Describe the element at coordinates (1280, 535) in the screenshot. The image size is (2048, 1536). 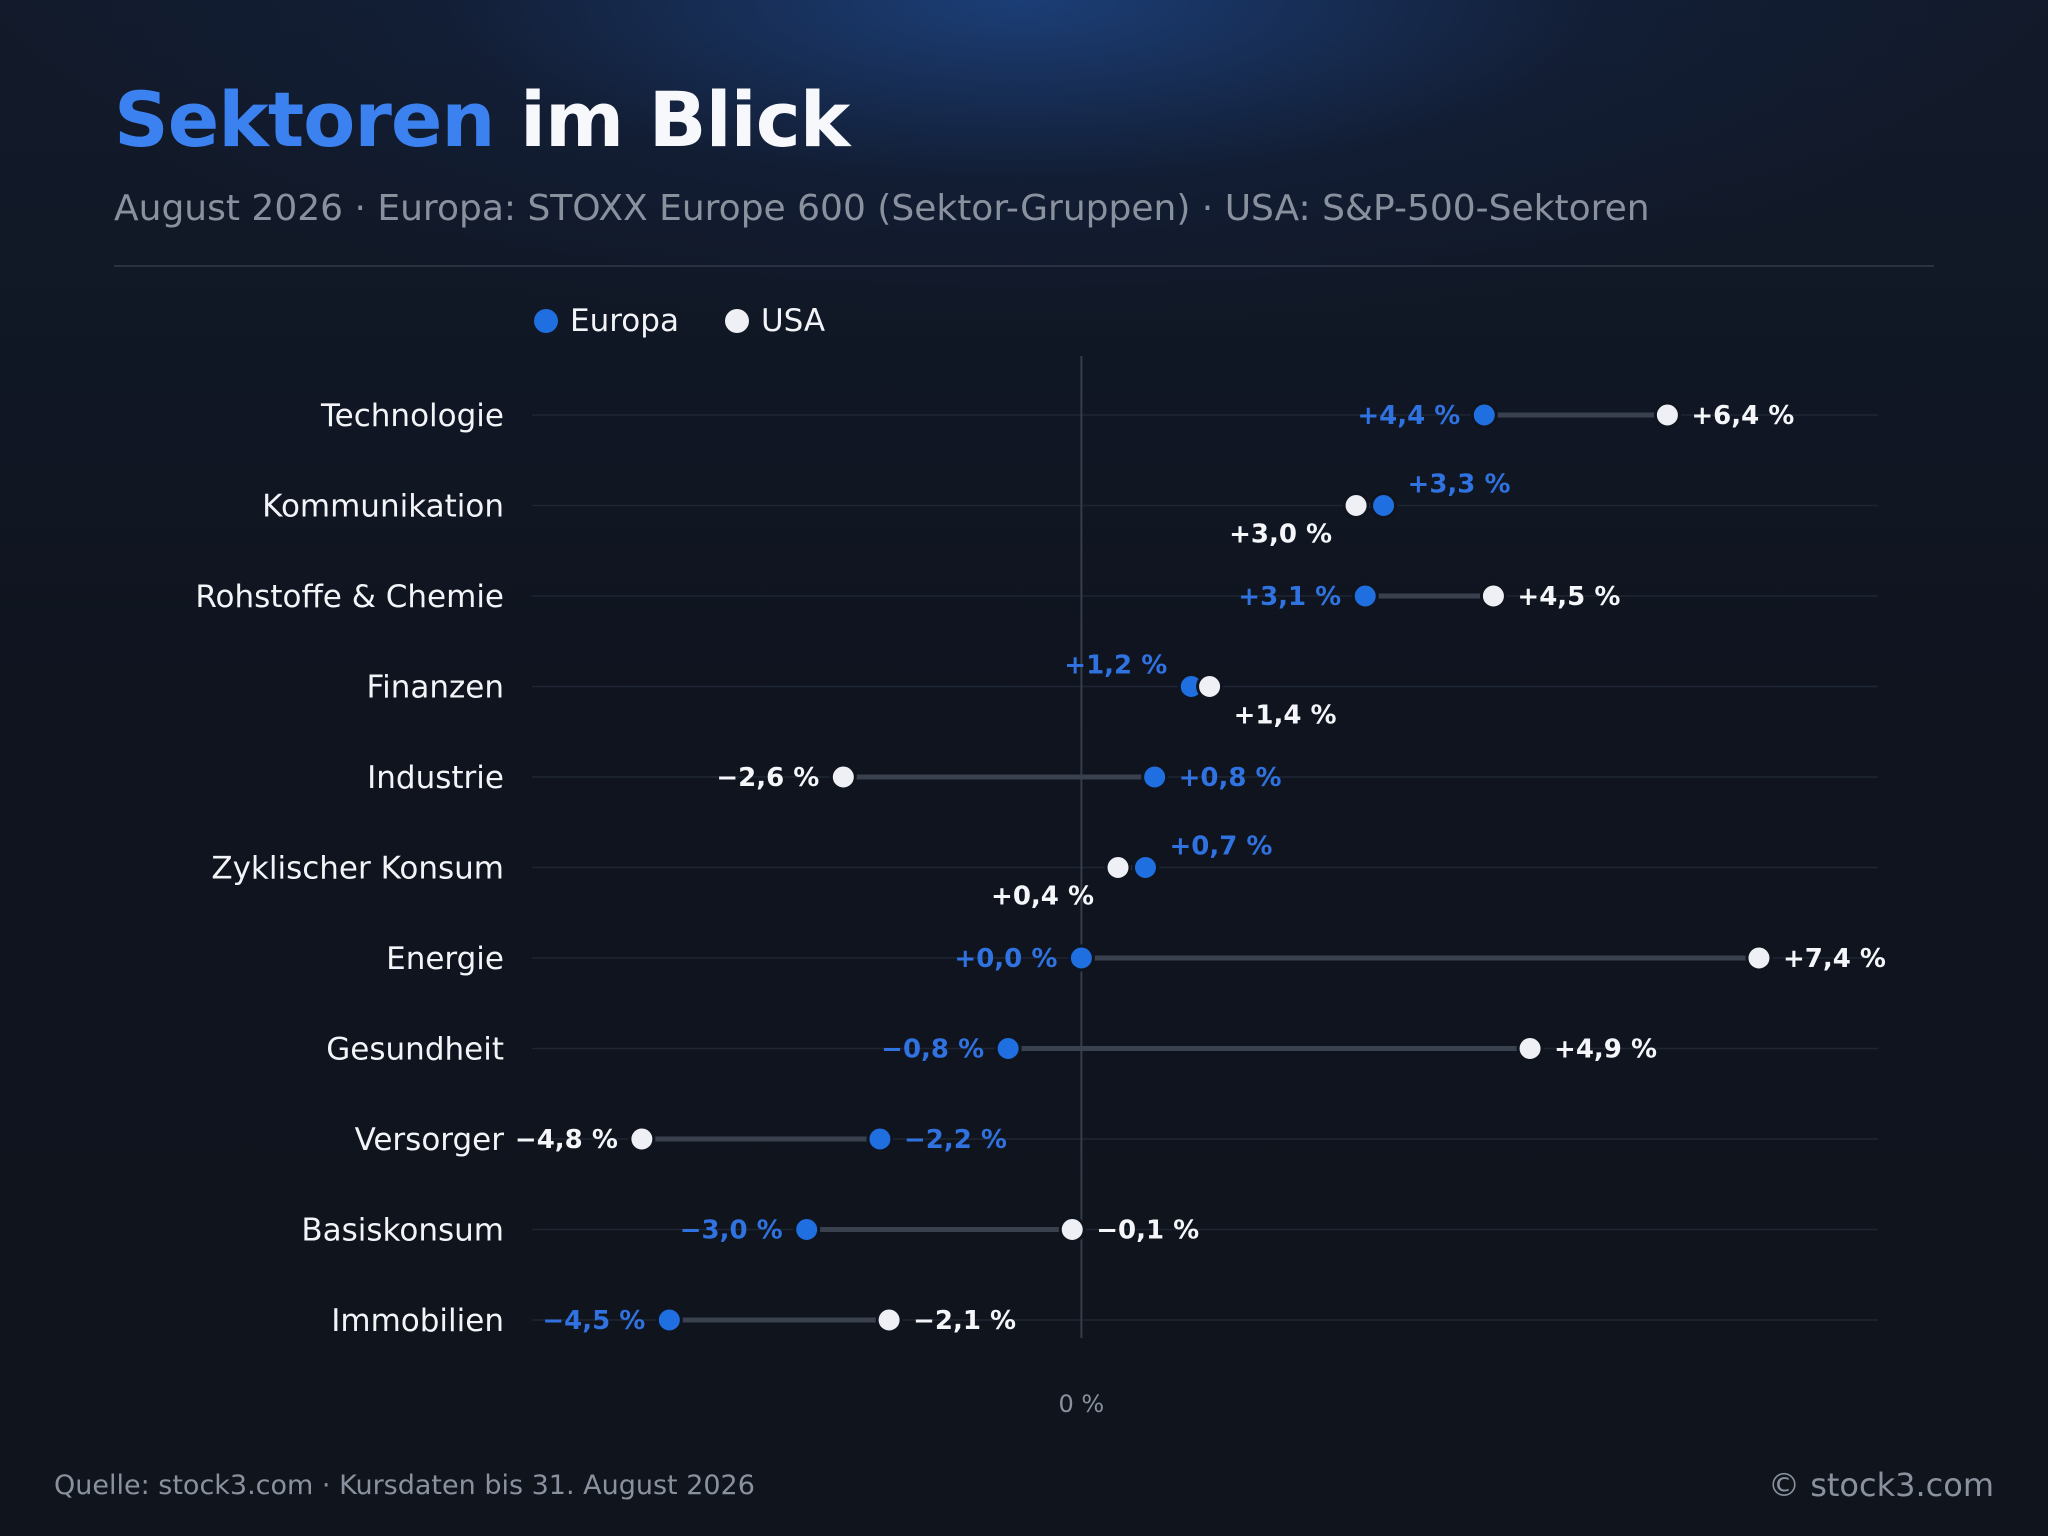
I see `usa-value-label: +3,0 %` at that location.